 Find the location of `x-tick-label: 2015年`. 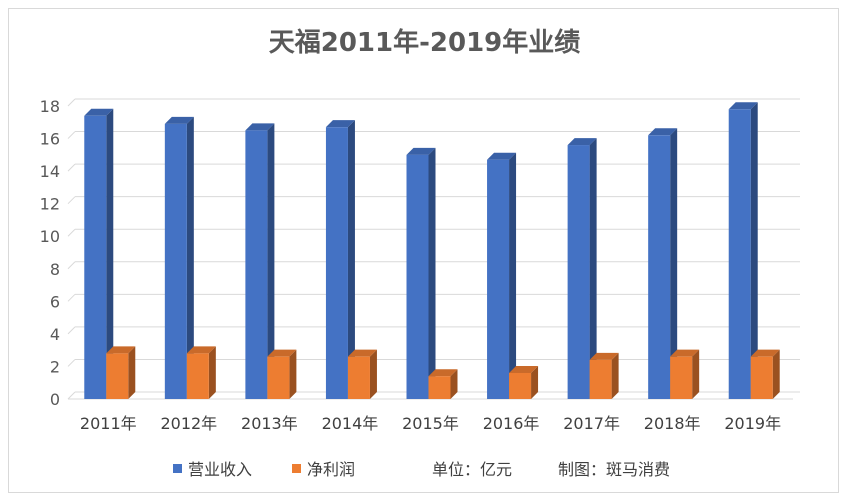

x-tick-label: 2015年 is located at coordinates (430, 423).